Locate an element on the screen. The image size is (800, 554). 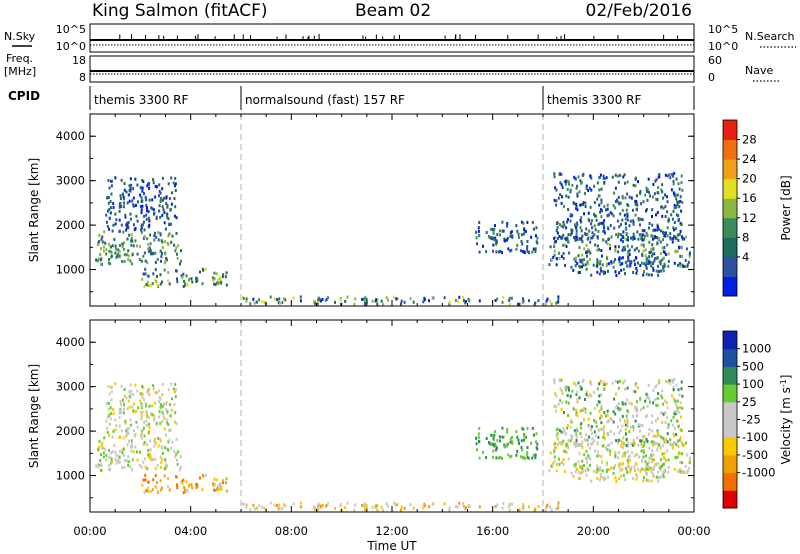
colorbar-swatch is located at coordinates (730, 499).